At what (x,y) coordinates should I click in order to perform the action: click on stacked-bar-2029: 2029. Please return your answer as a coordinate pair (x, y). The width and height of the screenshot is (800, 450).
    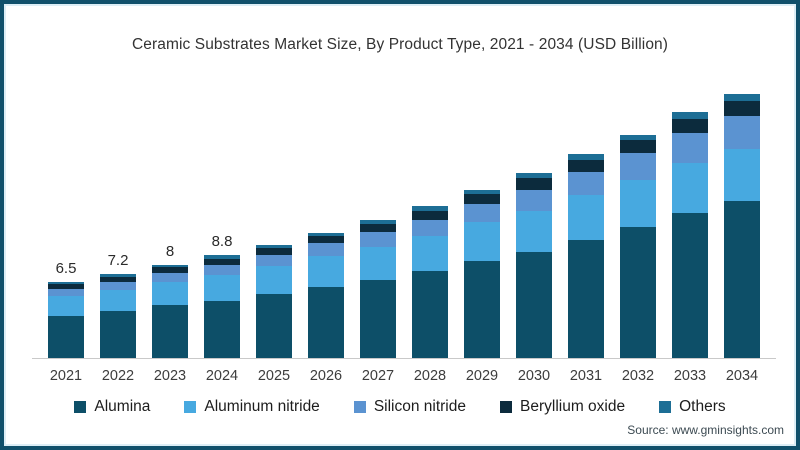
    Looking at the image, I should click on (482, 286).